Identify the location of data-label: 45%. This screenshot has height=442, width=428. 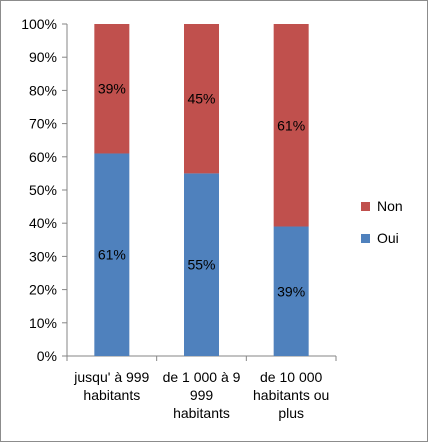
(201, 99).